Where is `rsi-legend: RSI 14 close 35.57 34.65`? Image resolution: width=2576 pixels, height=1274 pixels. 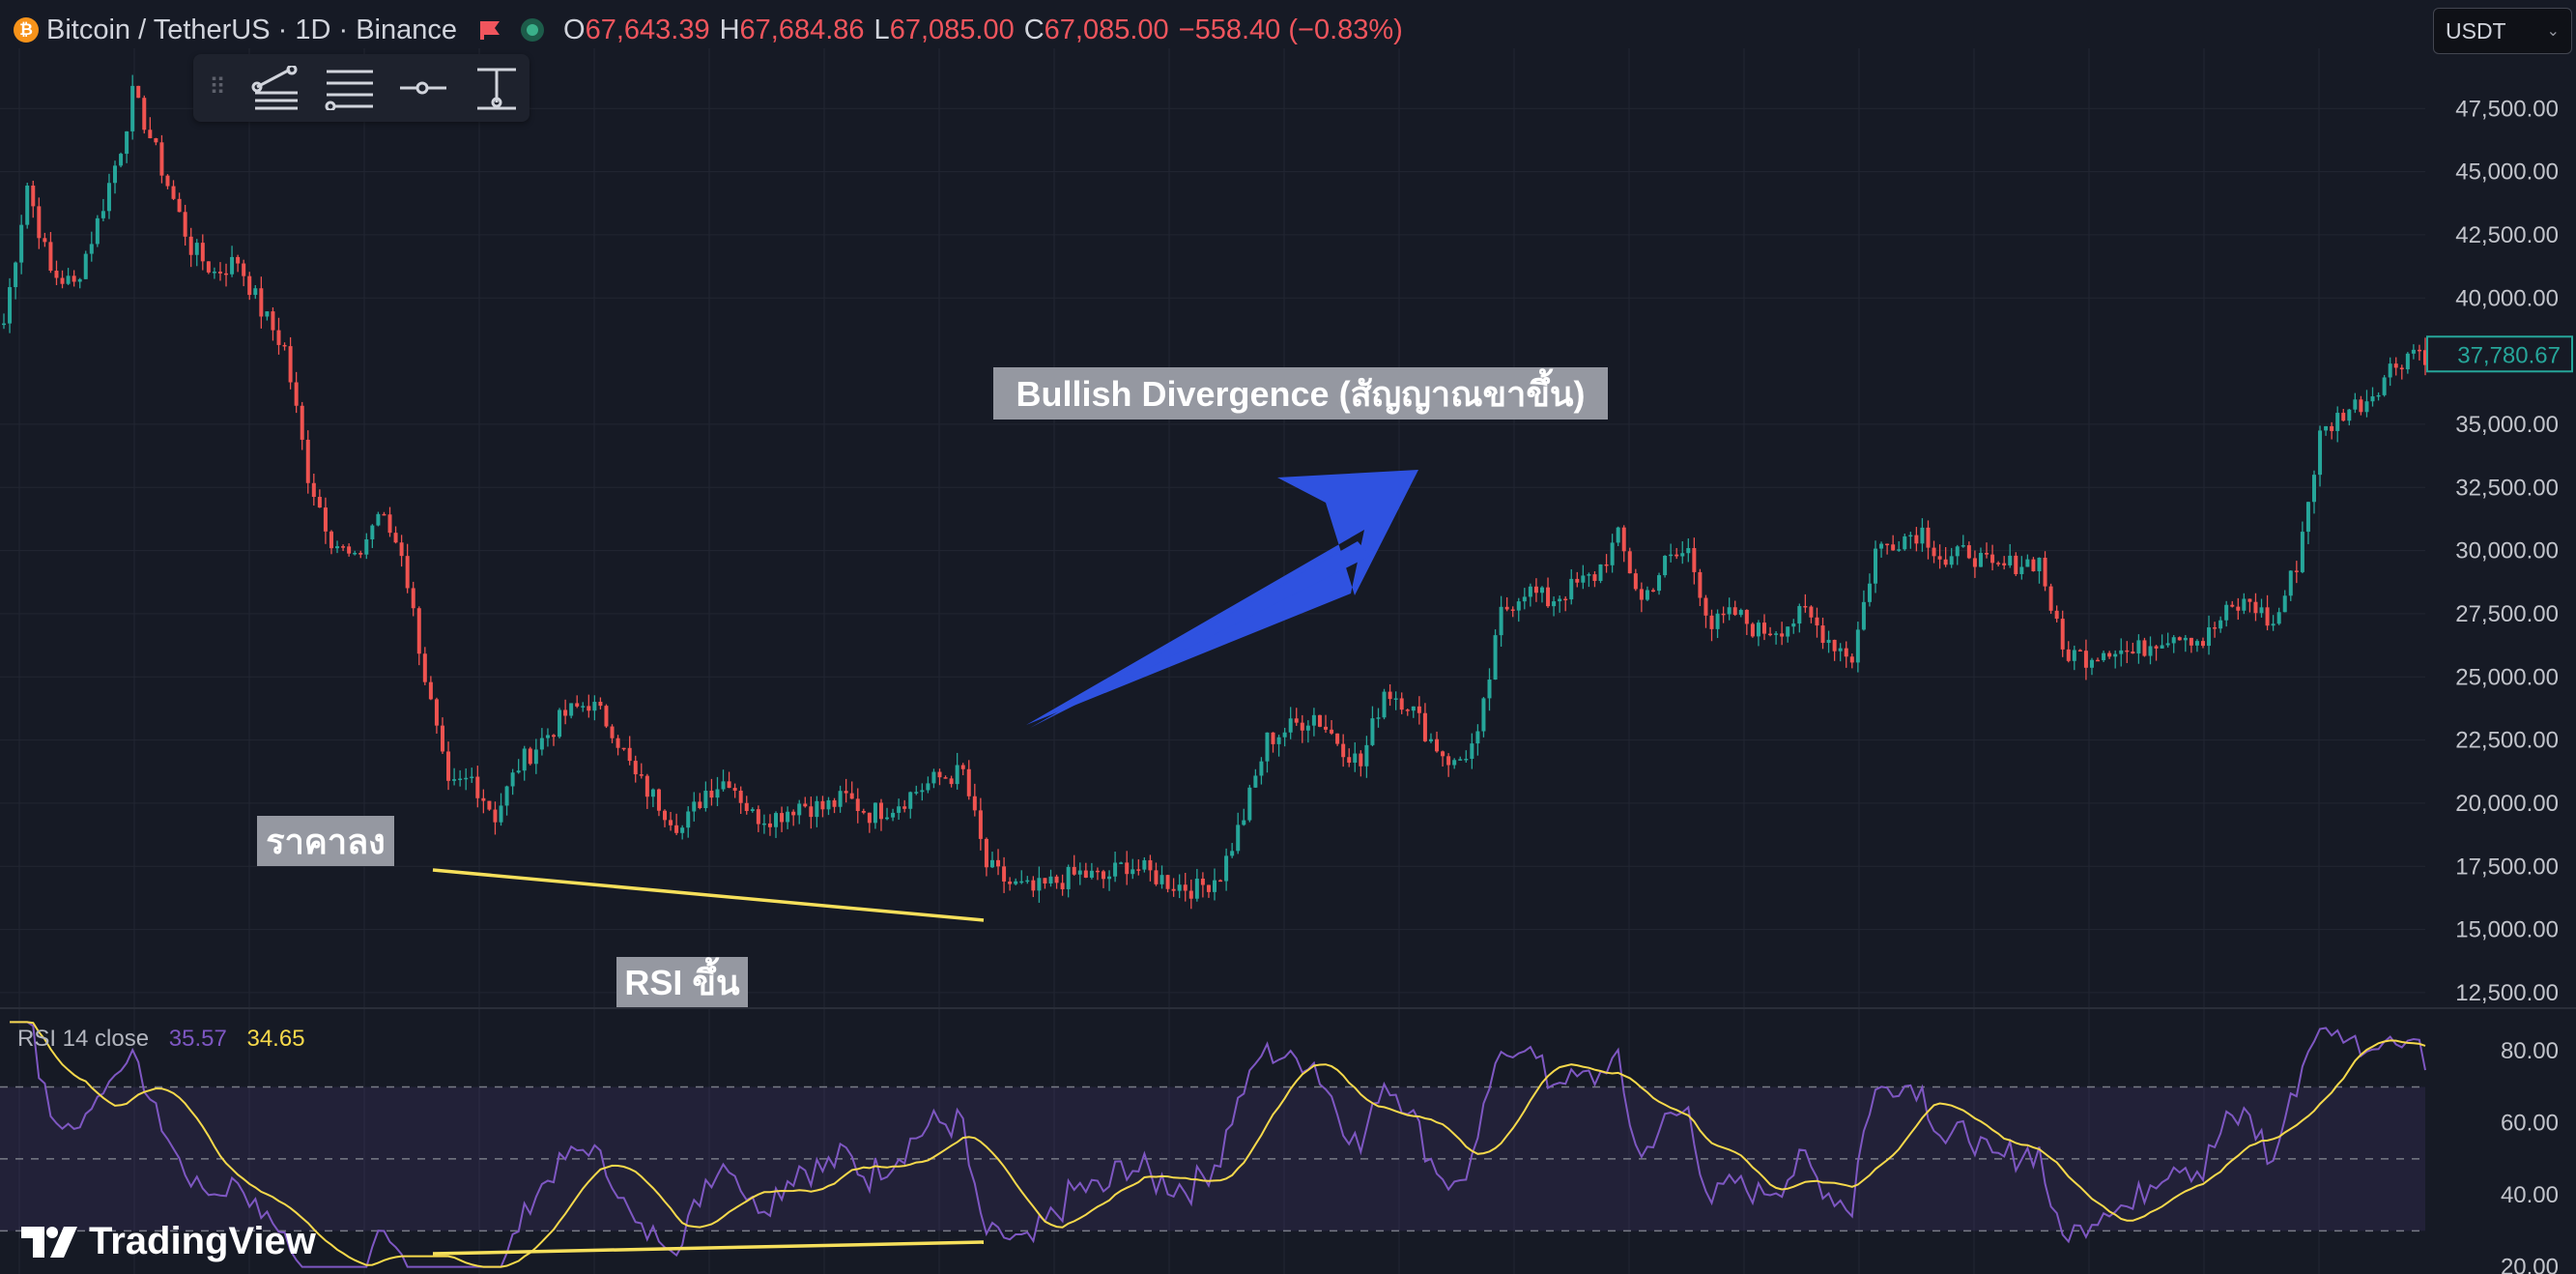 rsi-legend: RSI 14 close 35.57 34.65 is located at coordinates (161, 1039).